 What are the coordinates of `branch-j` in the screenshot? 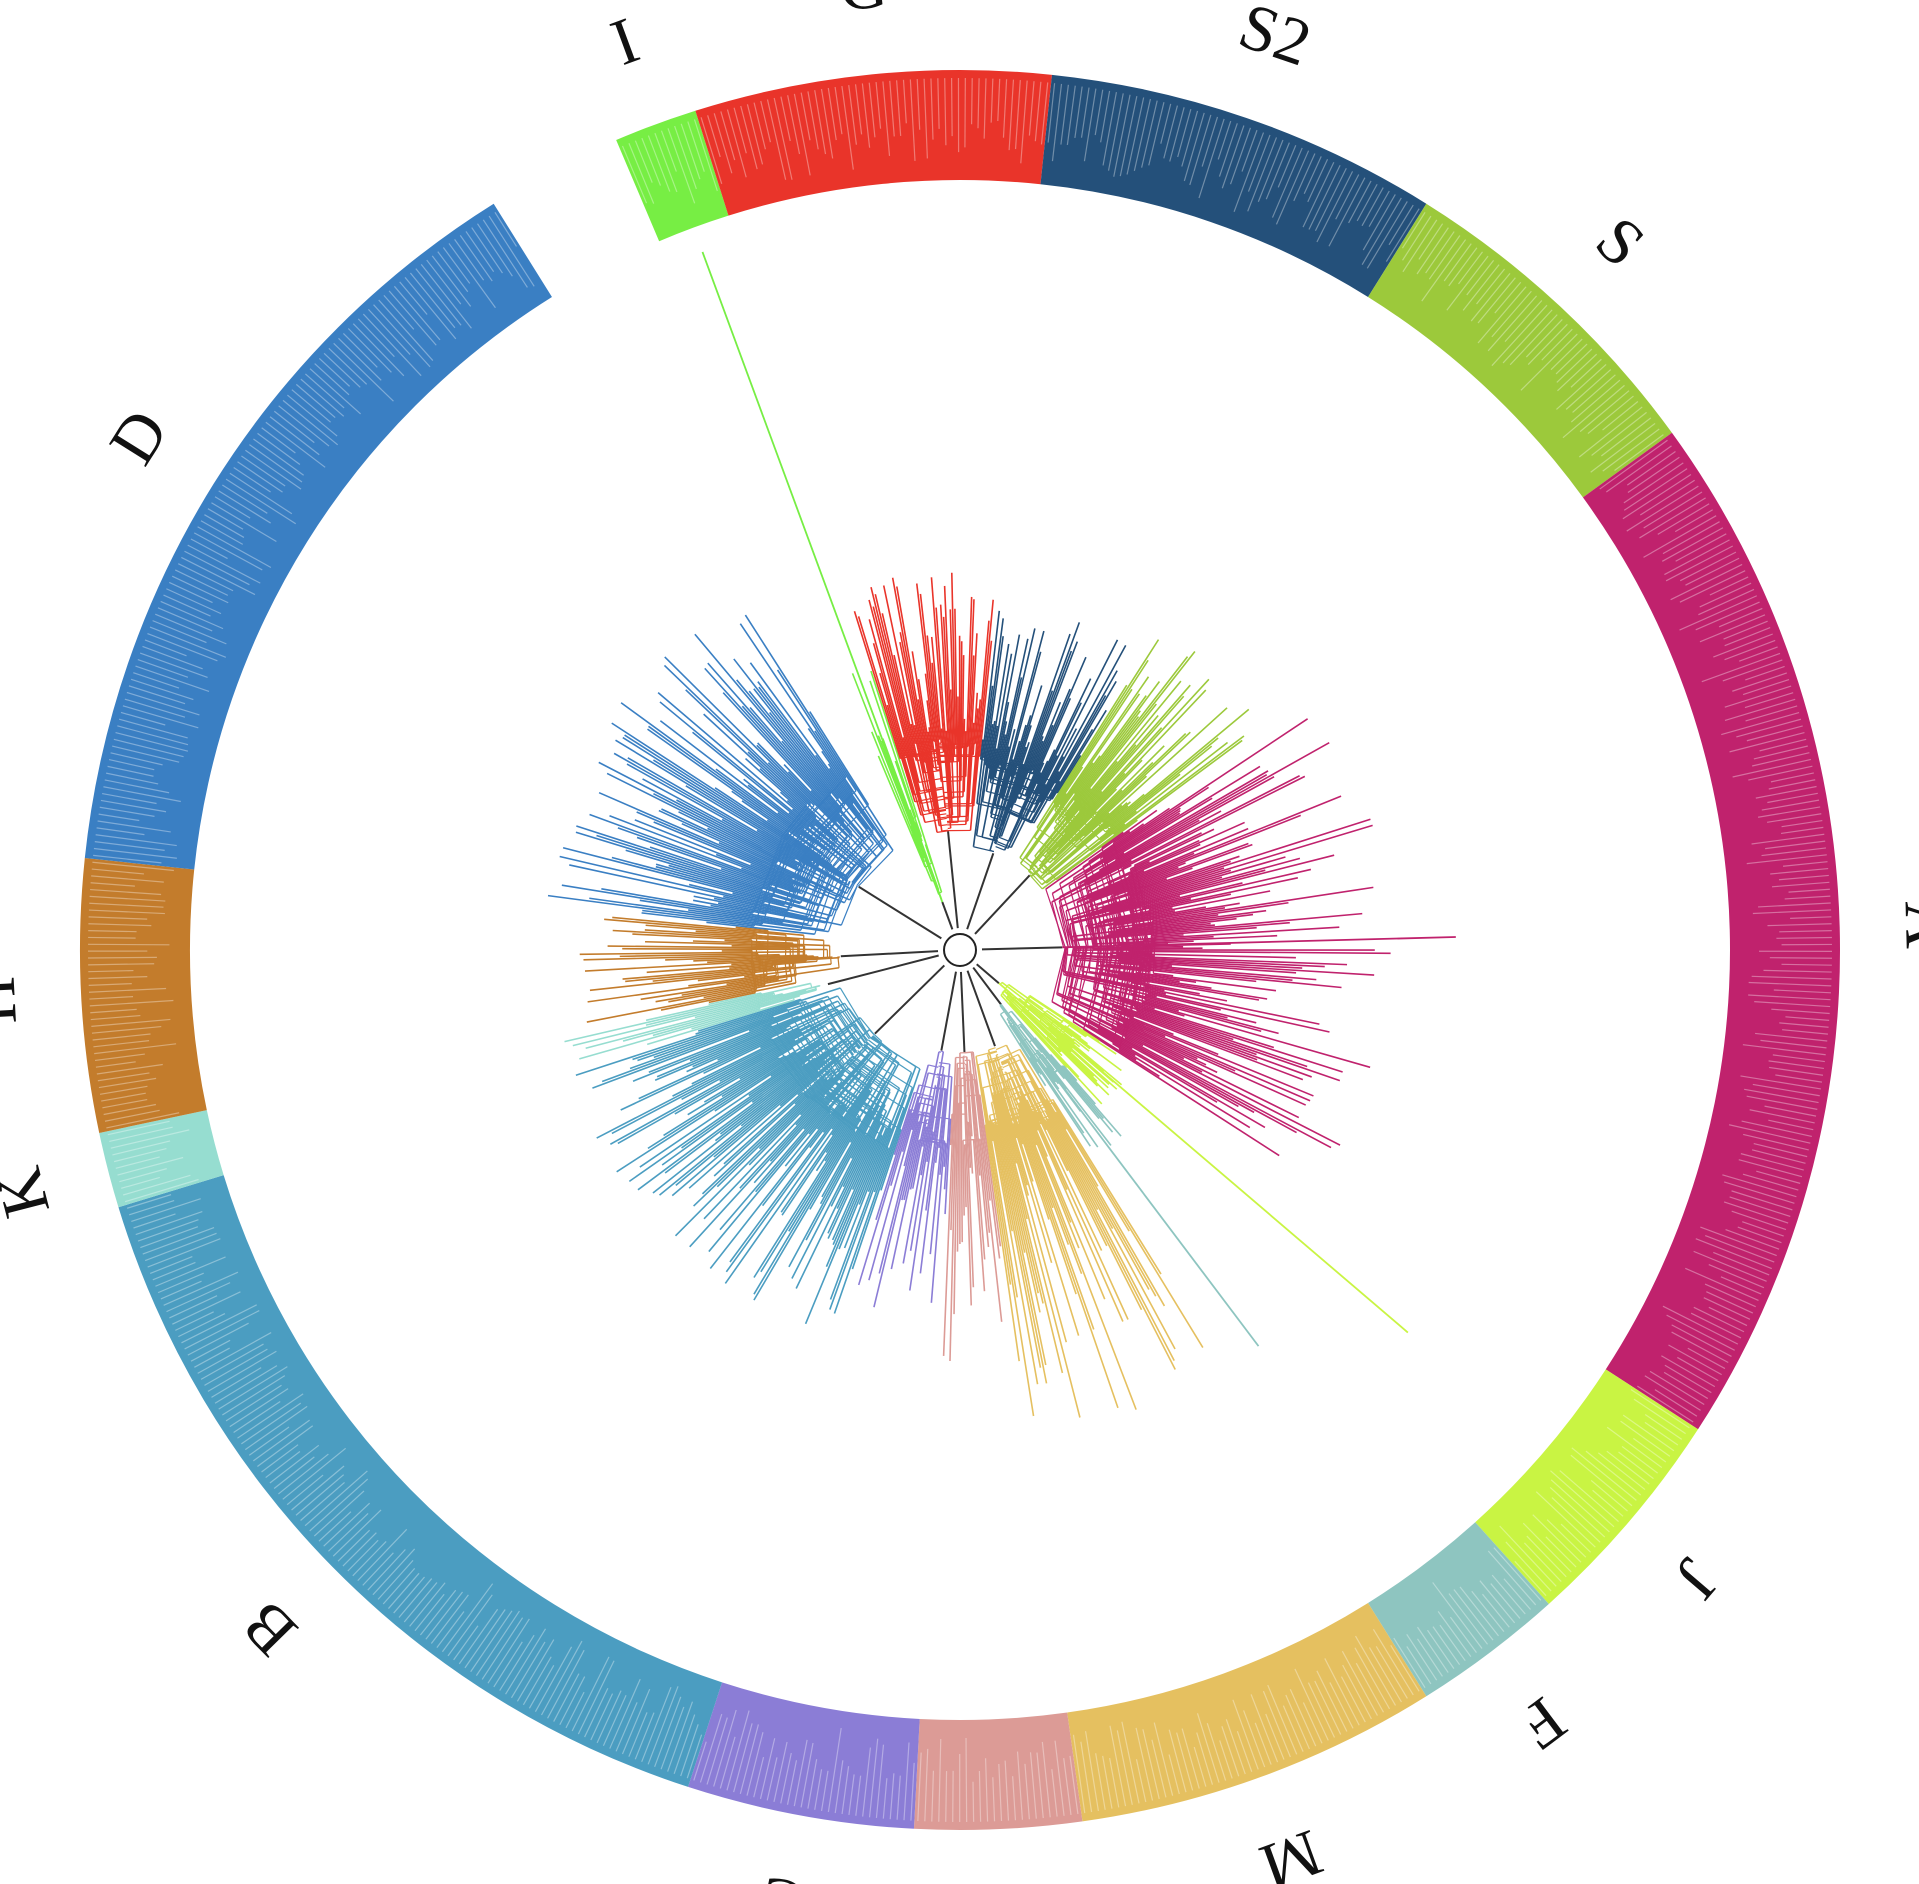 It's located at (1087, 1045).